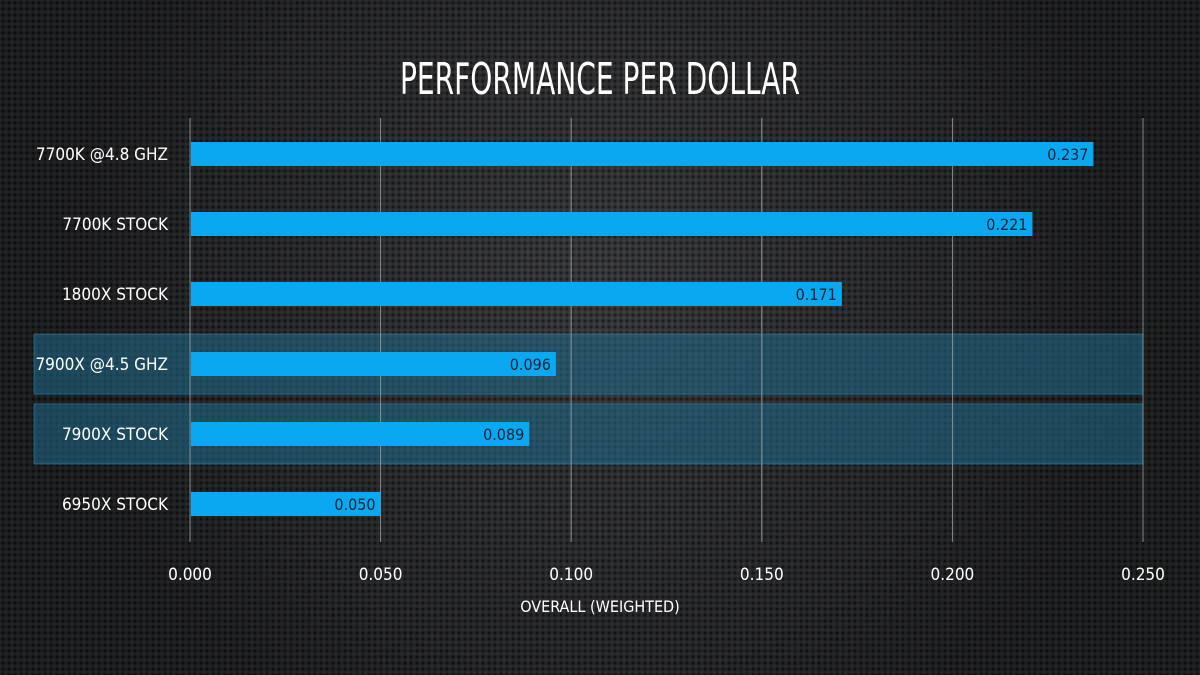  I want to click on x-tick-label: 0.000, so click(190, 575).